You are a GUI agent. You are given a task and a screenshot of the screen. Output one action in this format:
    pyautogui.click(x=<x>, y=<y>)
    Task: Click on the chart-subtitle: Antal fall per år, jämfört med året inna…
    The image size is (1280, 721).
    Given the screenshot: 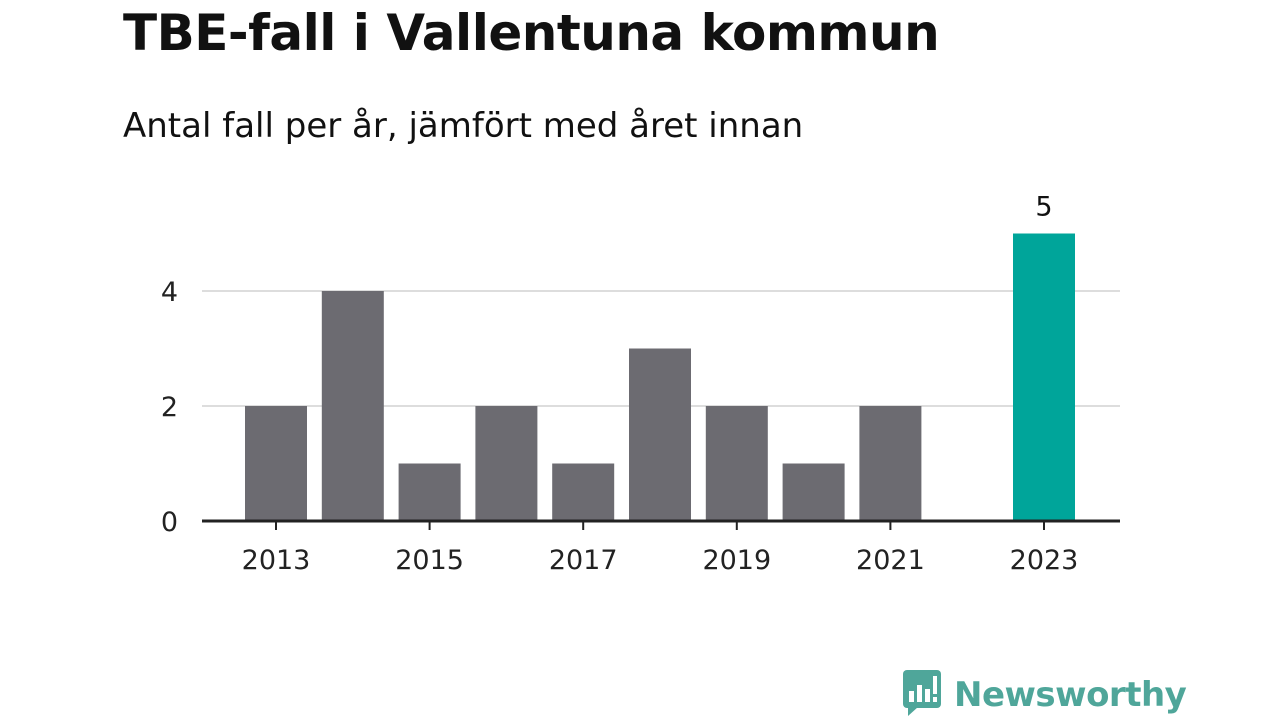 What is the action you would take?
    pyautogui.click(x=463, y=126)
    